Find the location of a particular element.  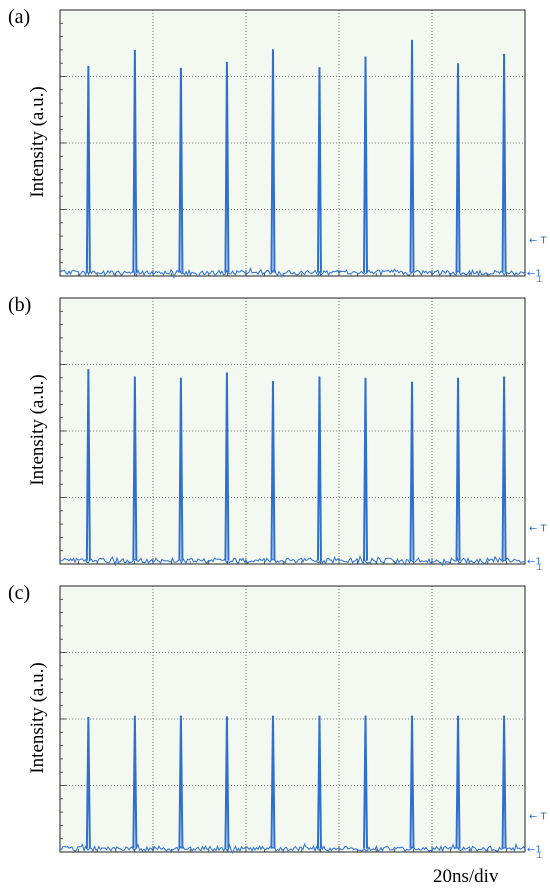

panel-label: (c) is located at coordinates (19, 593).